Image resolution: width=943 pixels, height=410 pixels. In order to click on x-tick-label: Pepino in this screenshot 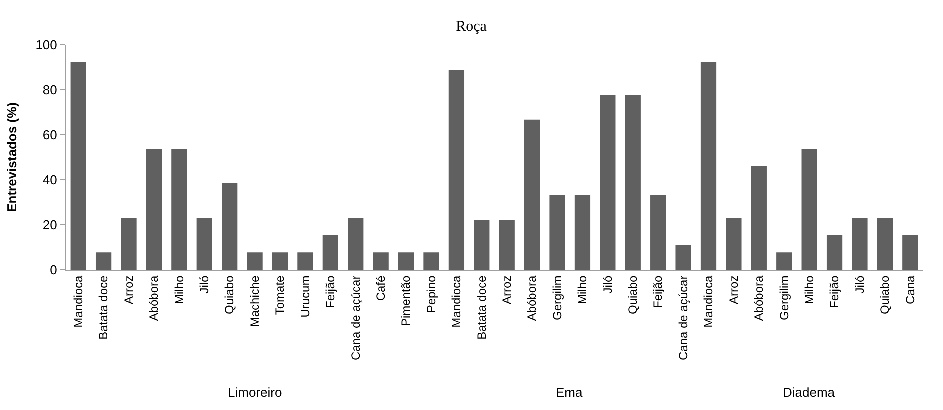, I will do `click(431, 294)`.